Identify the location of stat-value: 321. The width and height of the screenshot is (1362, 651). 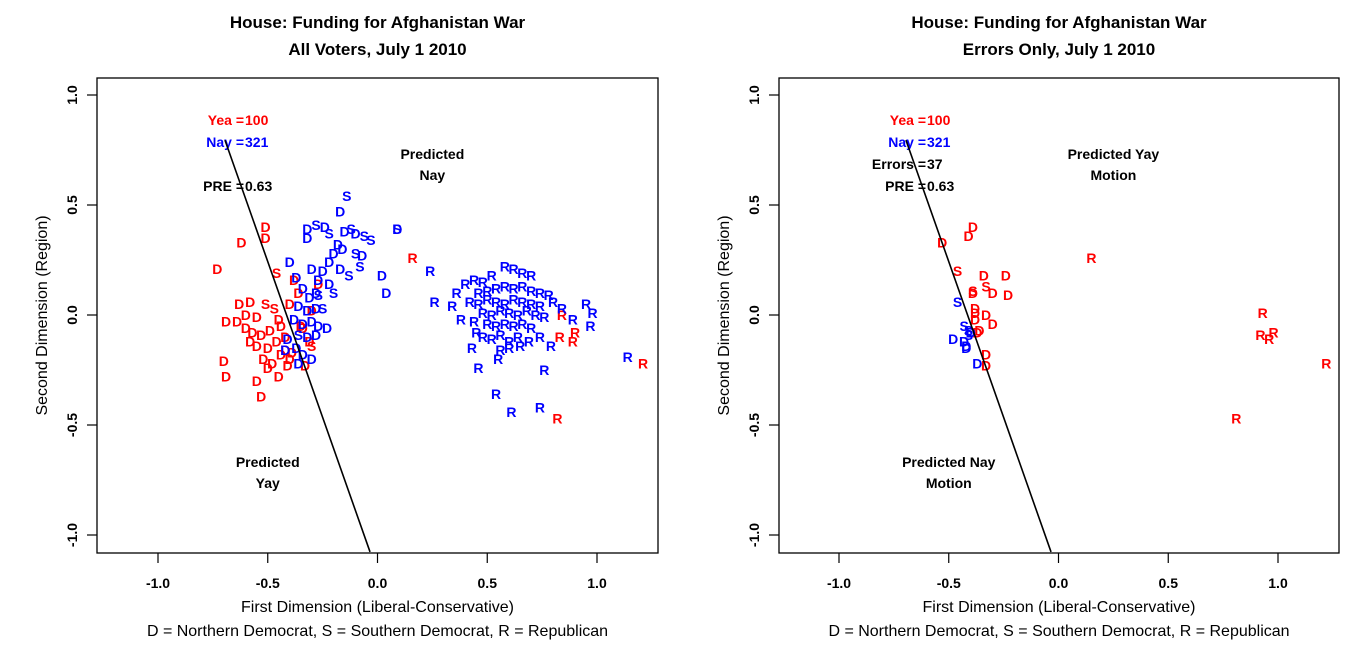
(939, 142).